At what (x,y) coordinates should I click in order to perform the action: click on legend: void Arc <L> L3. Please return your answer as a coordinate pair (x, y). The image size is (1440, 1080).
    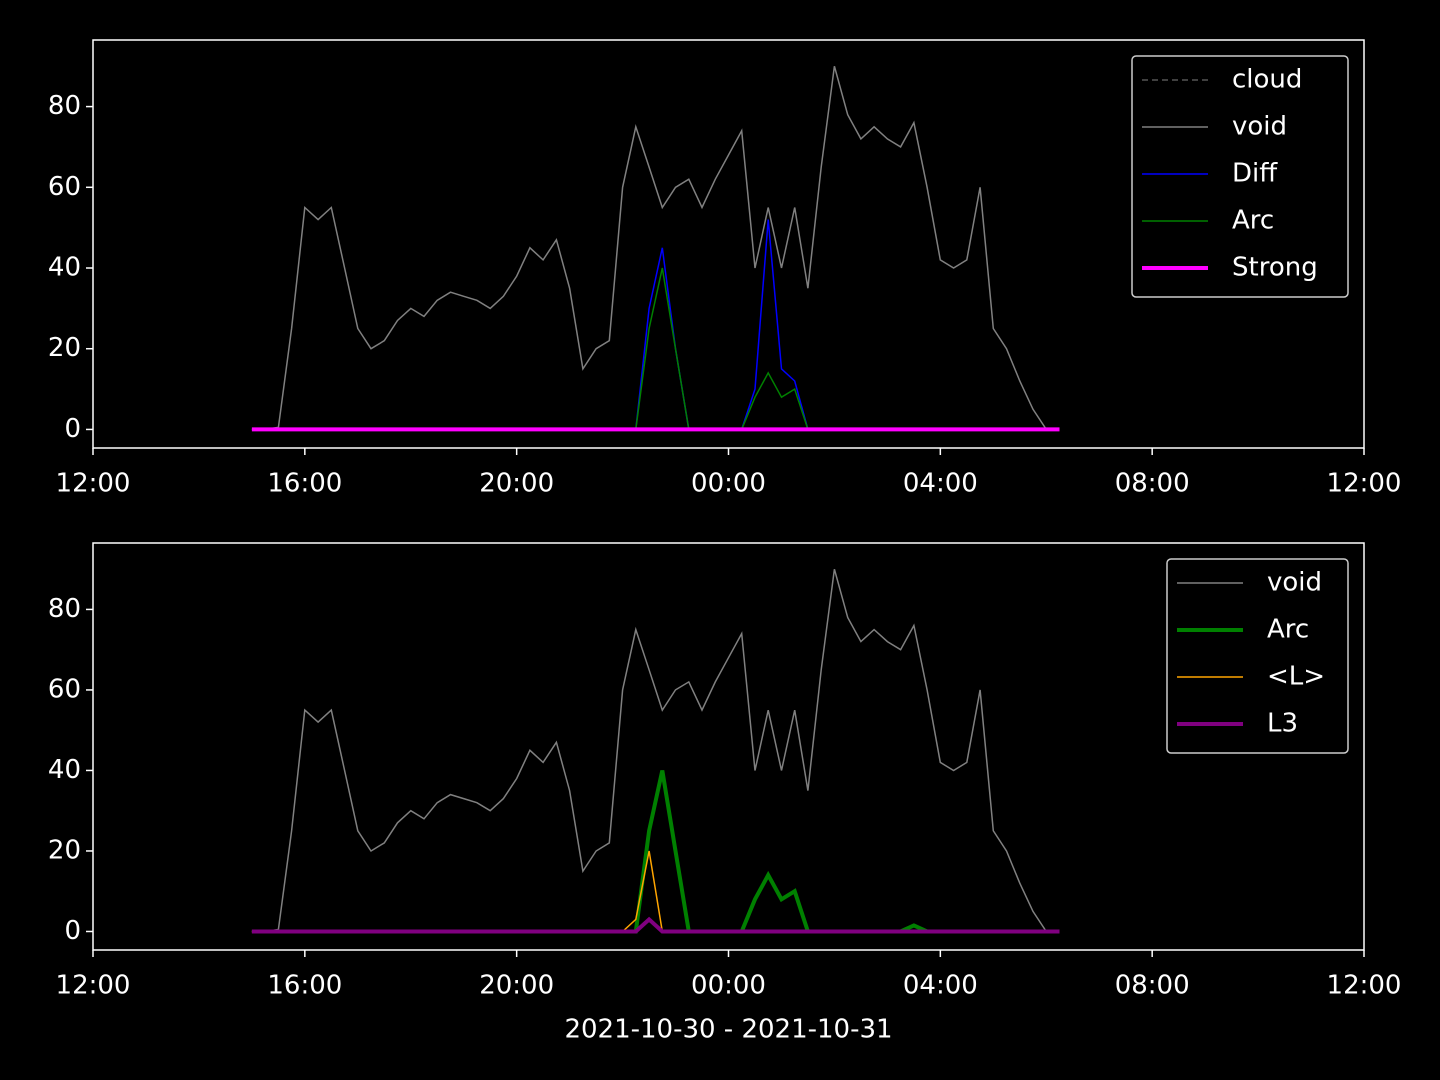
    Looking at the image, I should click on (1257, 656).